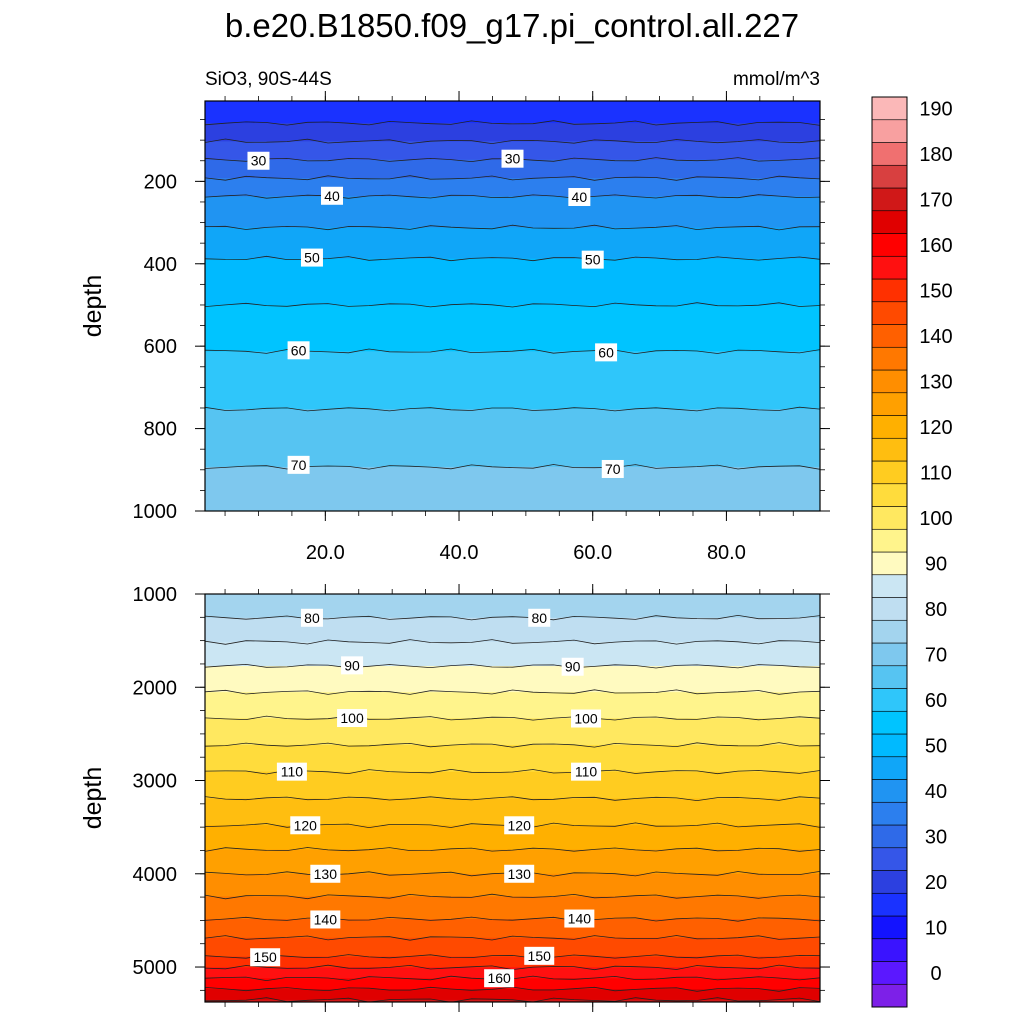 The height and width of the screenshot is (1024, 1024). Describe the element at coordinates (936, 792) in the screenshot. I see `colorbar-label: 40` at that location.